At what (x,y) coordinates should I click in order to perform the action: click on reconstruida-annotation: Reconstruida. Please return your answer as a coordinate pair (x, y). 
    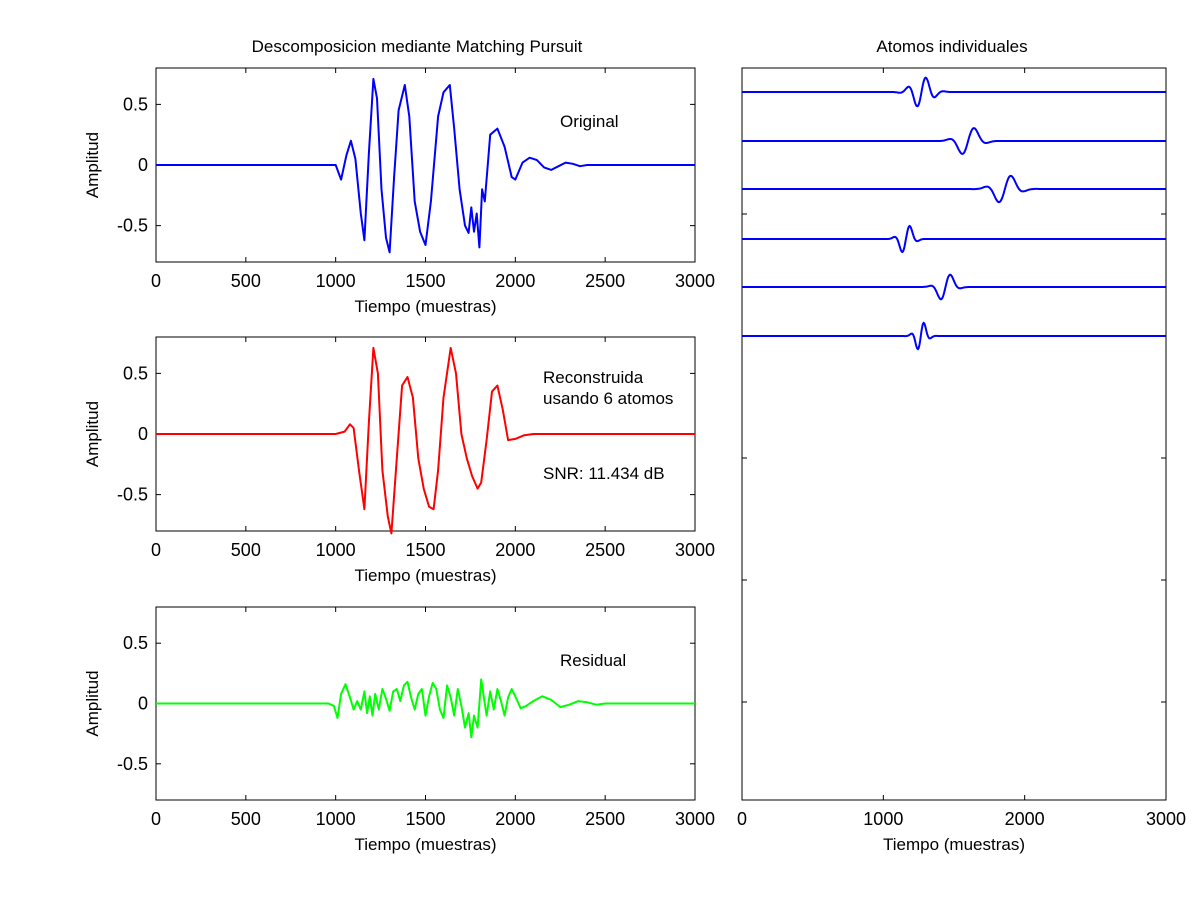
    Looking at the image, I should click on (593, 377).